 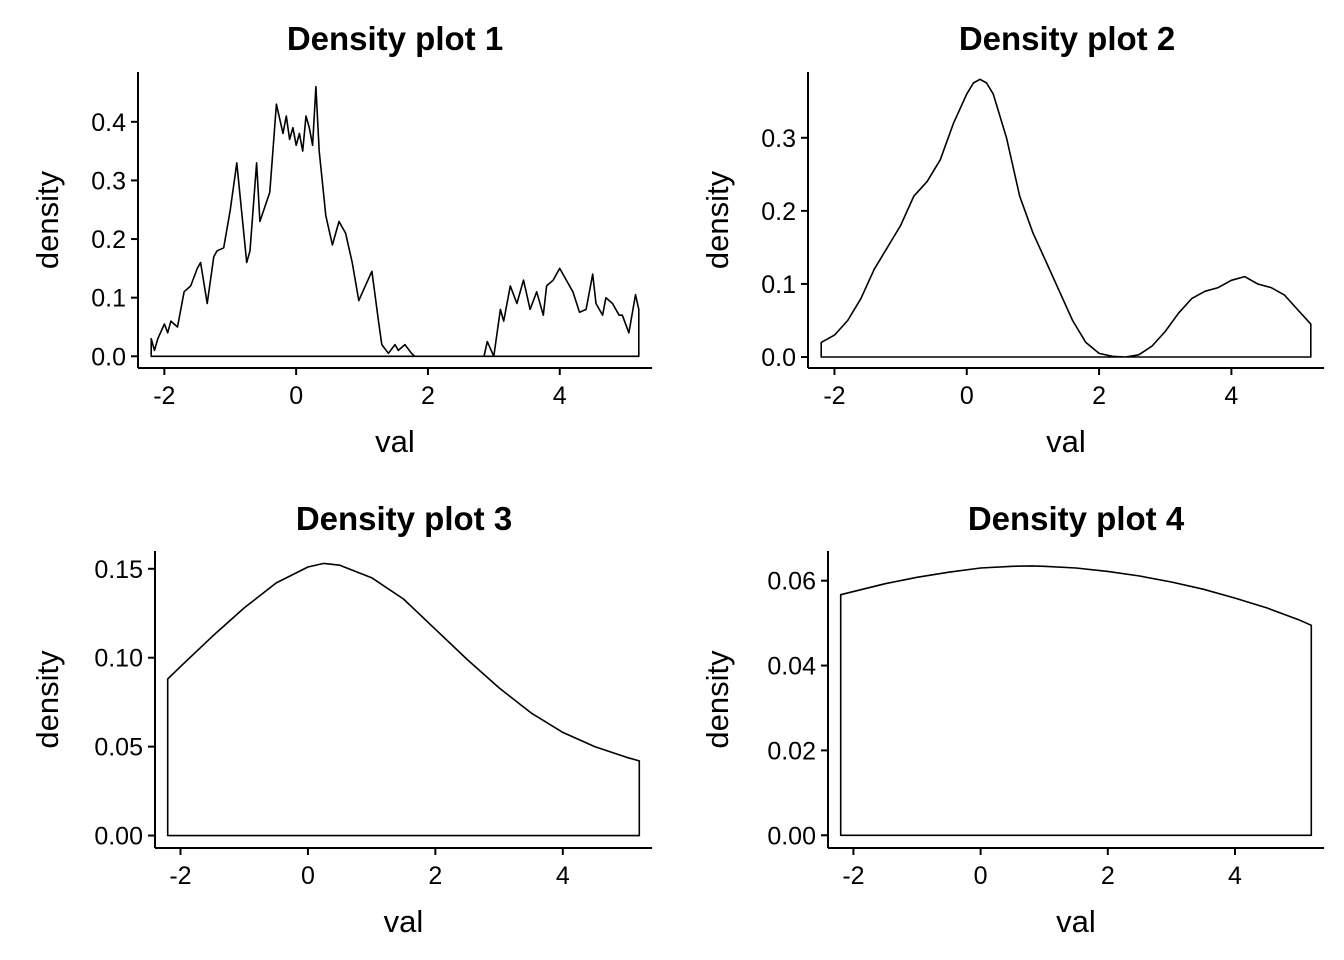 What do you see at coordinates (118, 570) in the screenshot?
I see `y-tick-label: 0.15` at bounding box center [118, 570].